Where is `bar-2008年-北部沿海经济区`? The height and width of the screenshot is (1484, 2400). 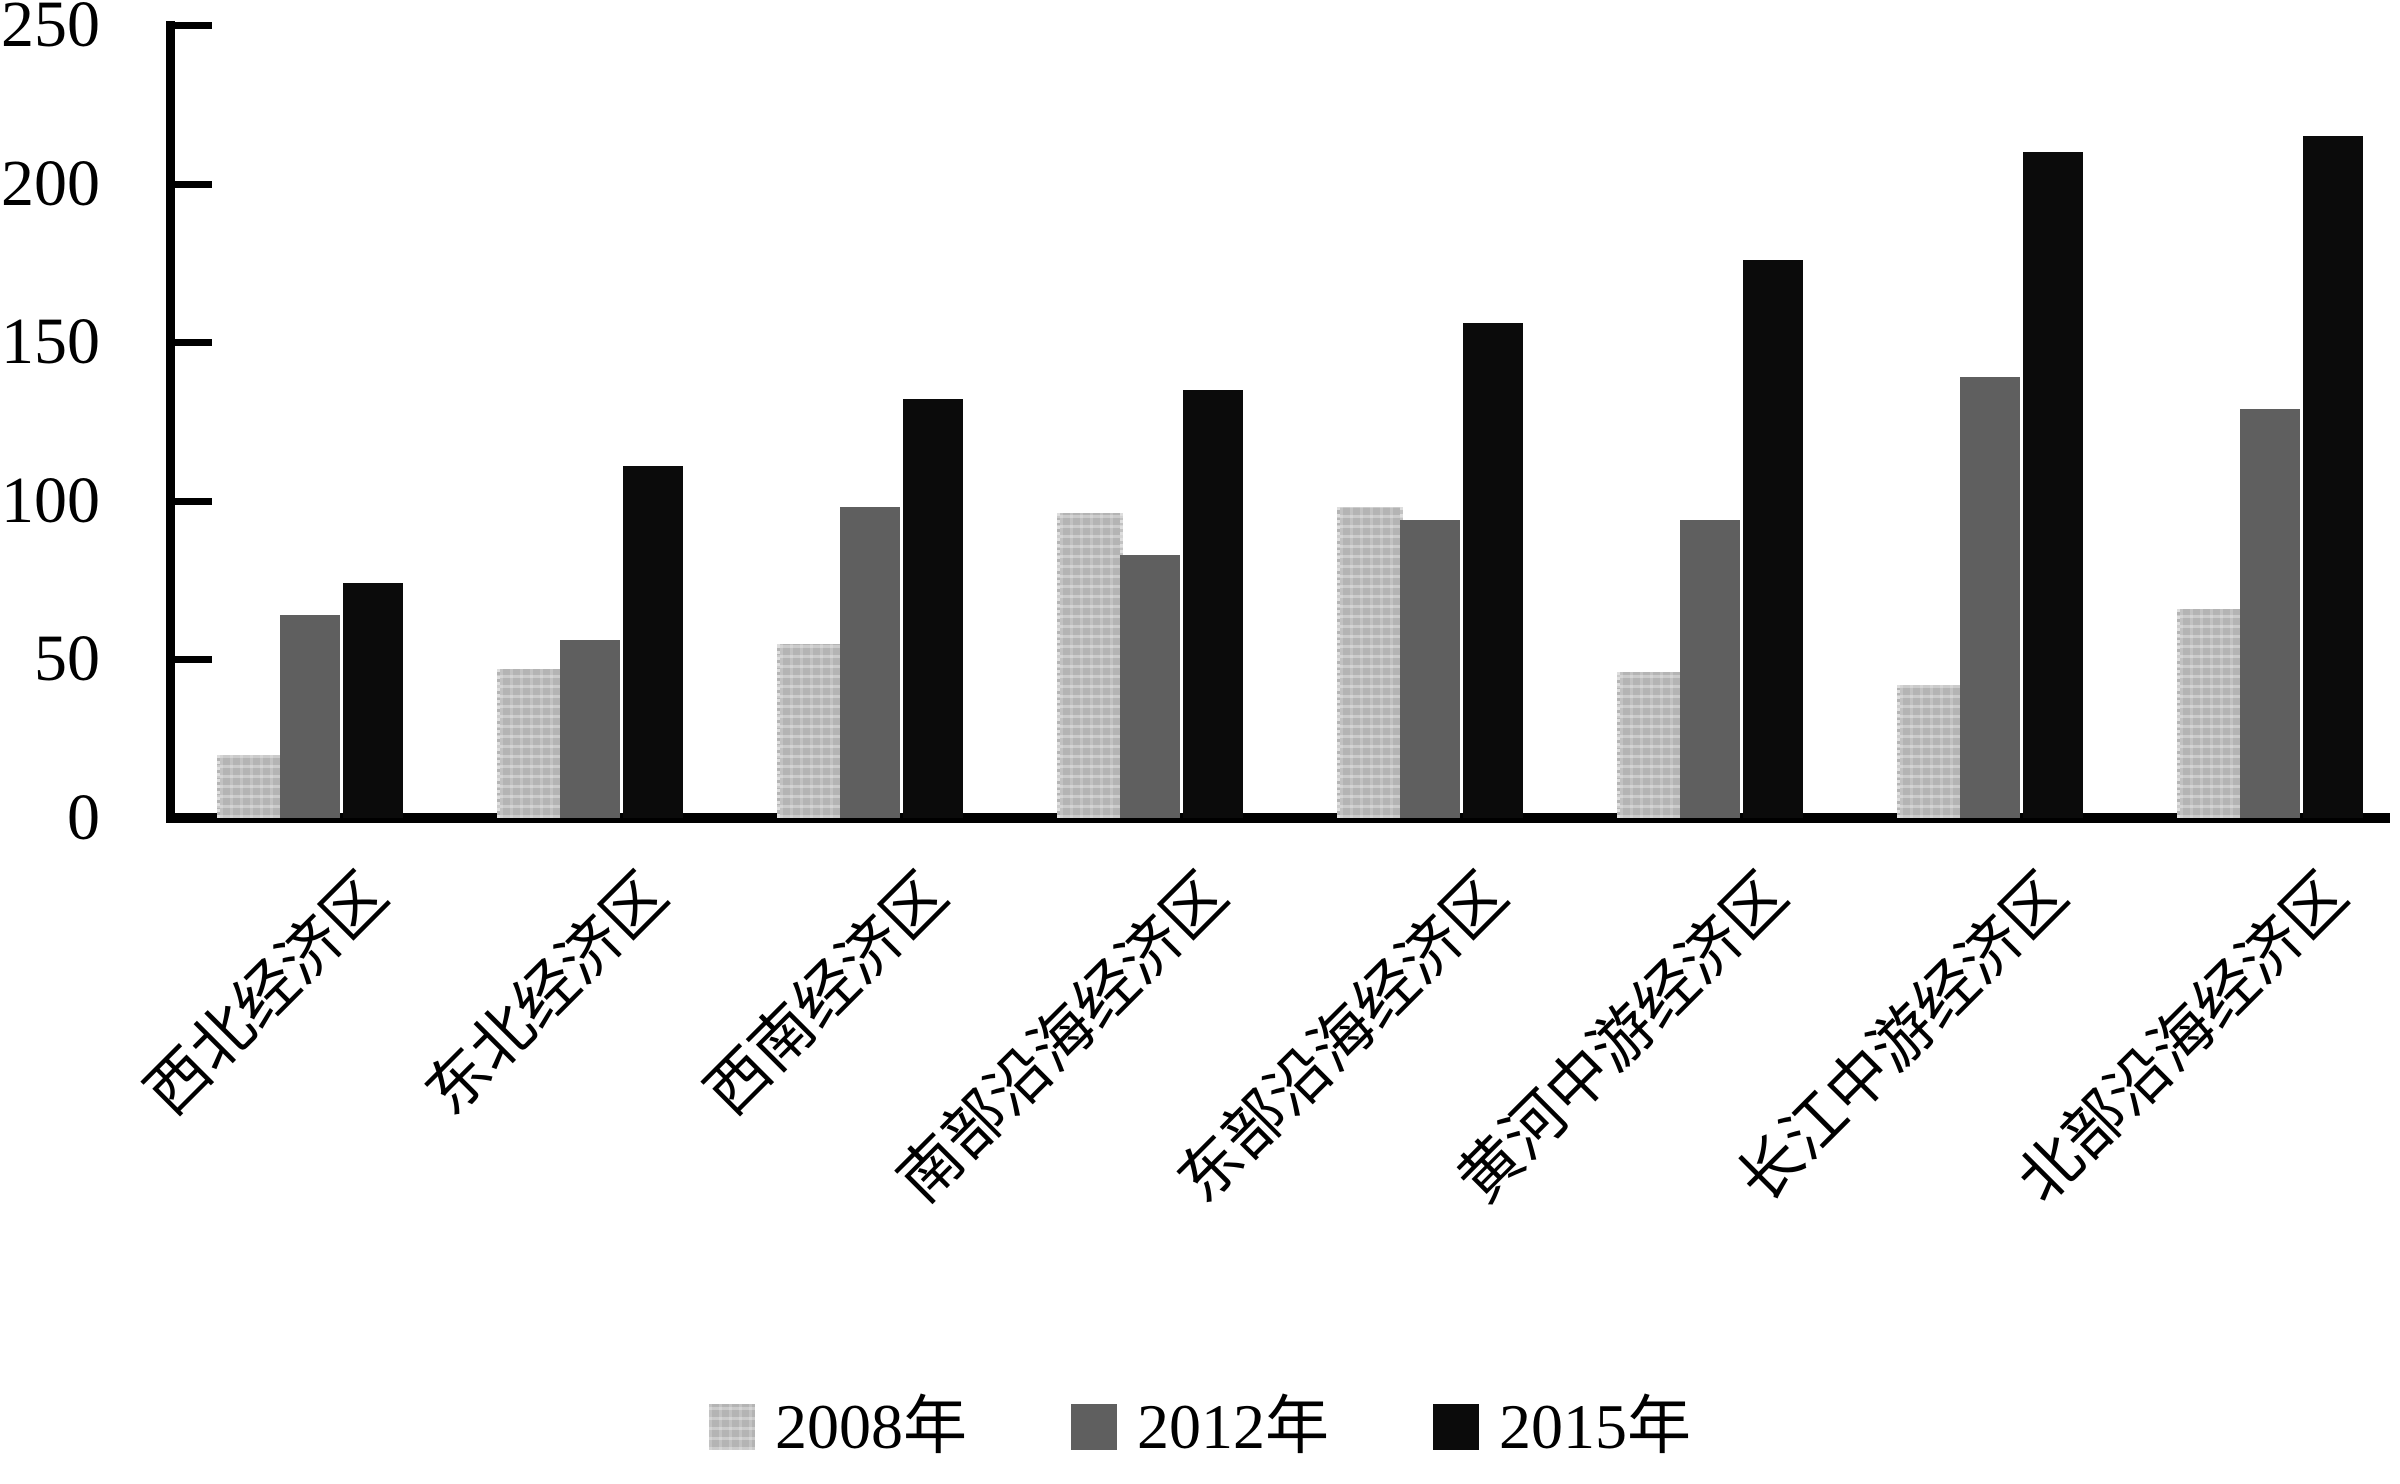 bar-2008年-北部沿海经济区 is located at coordinates (2210, 713).